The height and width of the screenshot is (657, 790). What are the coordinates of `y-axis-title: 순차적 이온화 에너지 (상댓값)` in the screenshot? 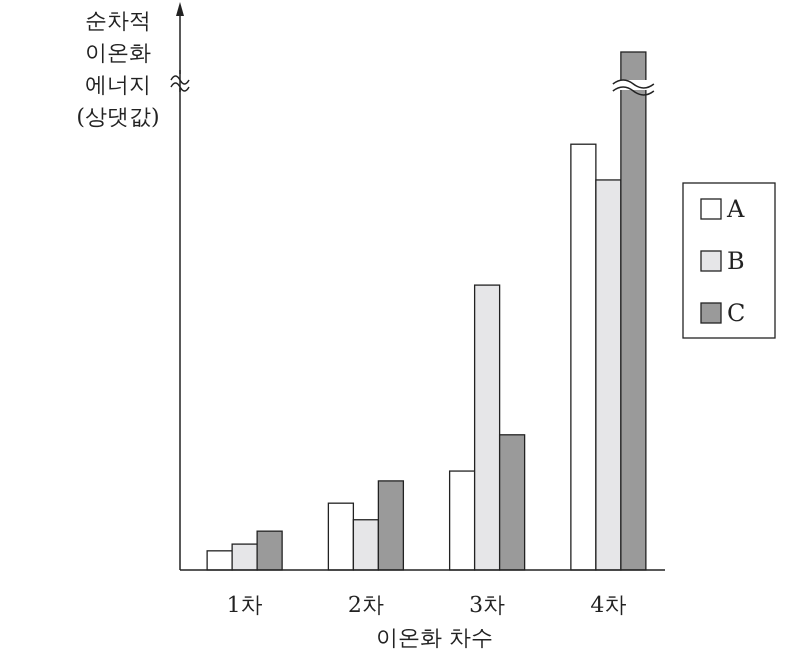 It's located at (118, 69).